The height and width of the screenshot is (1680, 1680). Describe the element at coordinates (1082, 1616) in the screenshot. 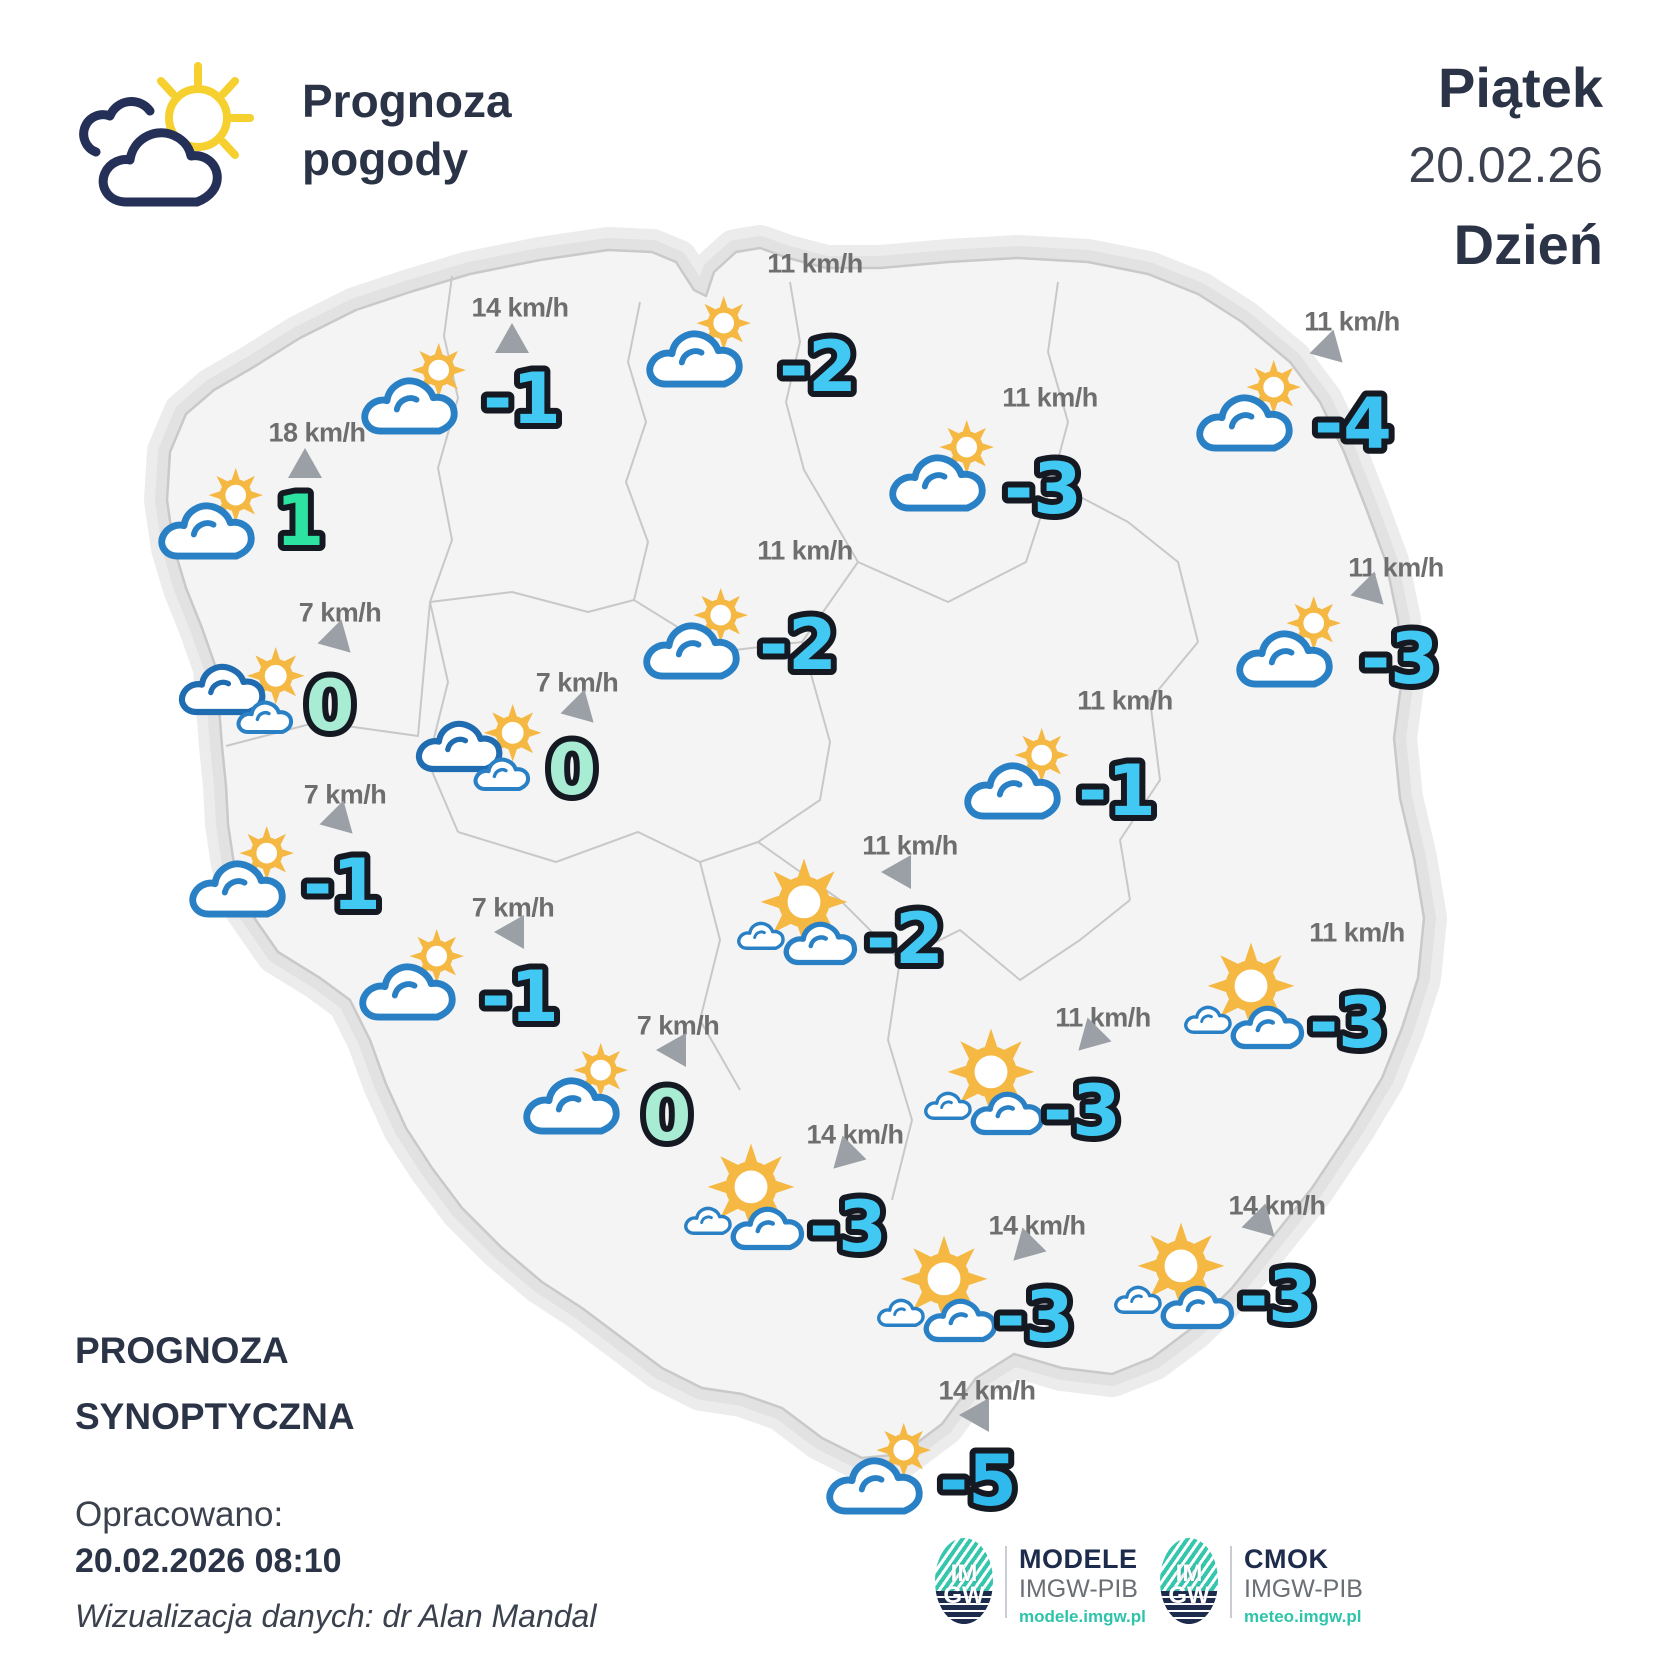

I see `logo-org-url: modele.imgw.pl` at that location.